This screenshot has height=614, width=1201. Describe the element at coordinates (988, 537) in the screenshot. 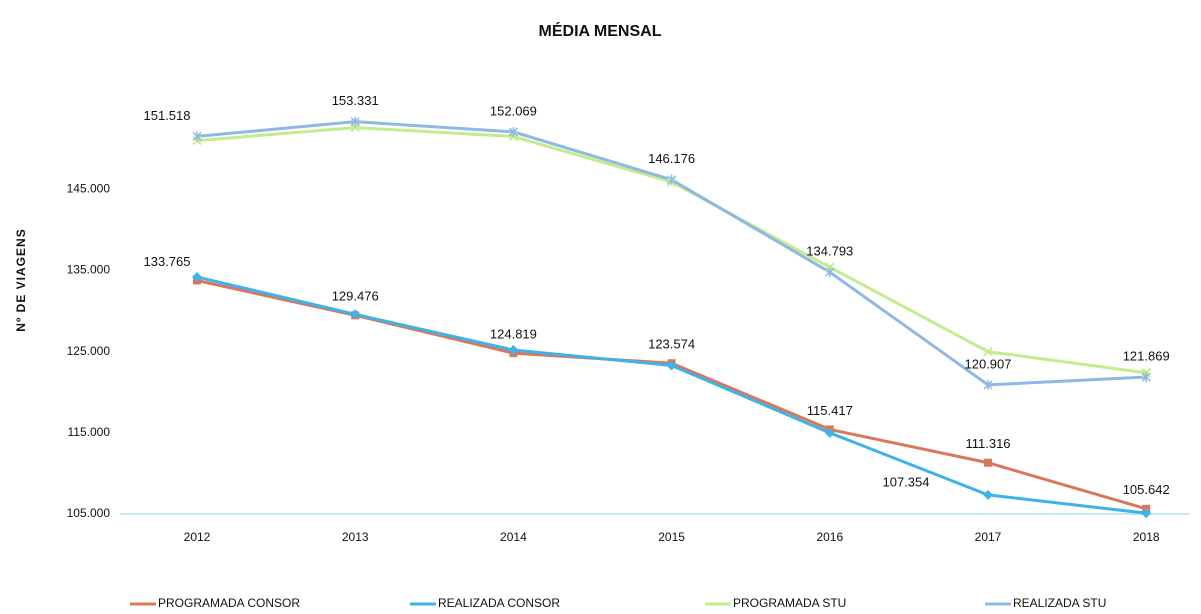

I see `x-tick-label: 2017` at that location.